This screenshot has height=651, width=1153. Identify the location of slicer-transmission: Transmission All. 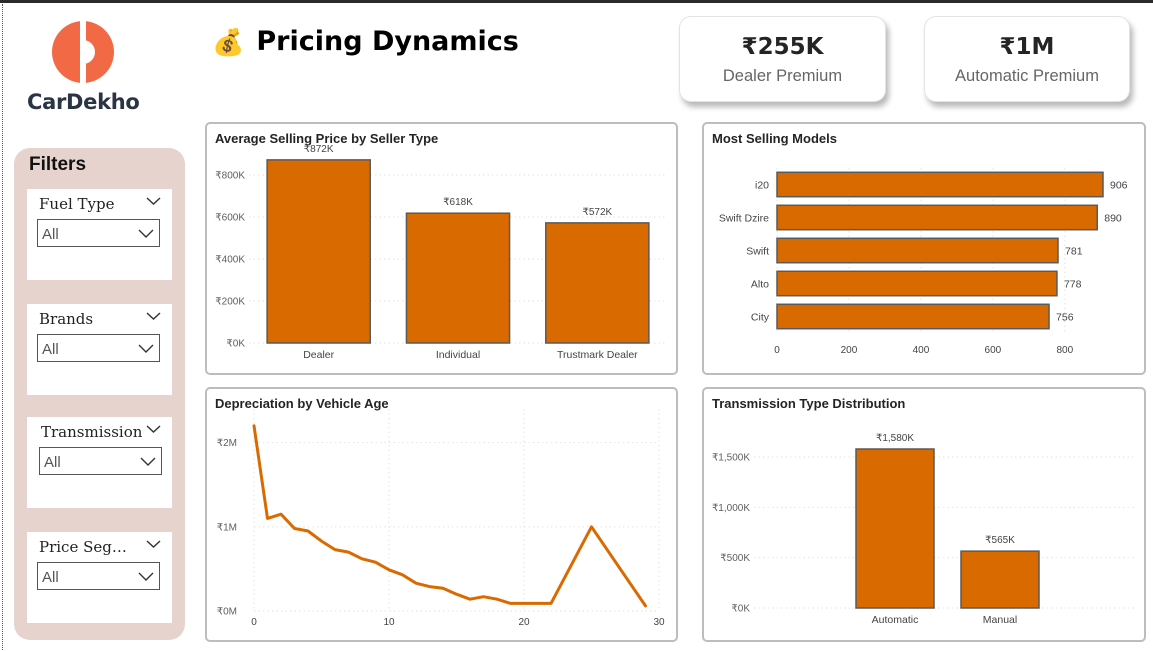
(99, 462).